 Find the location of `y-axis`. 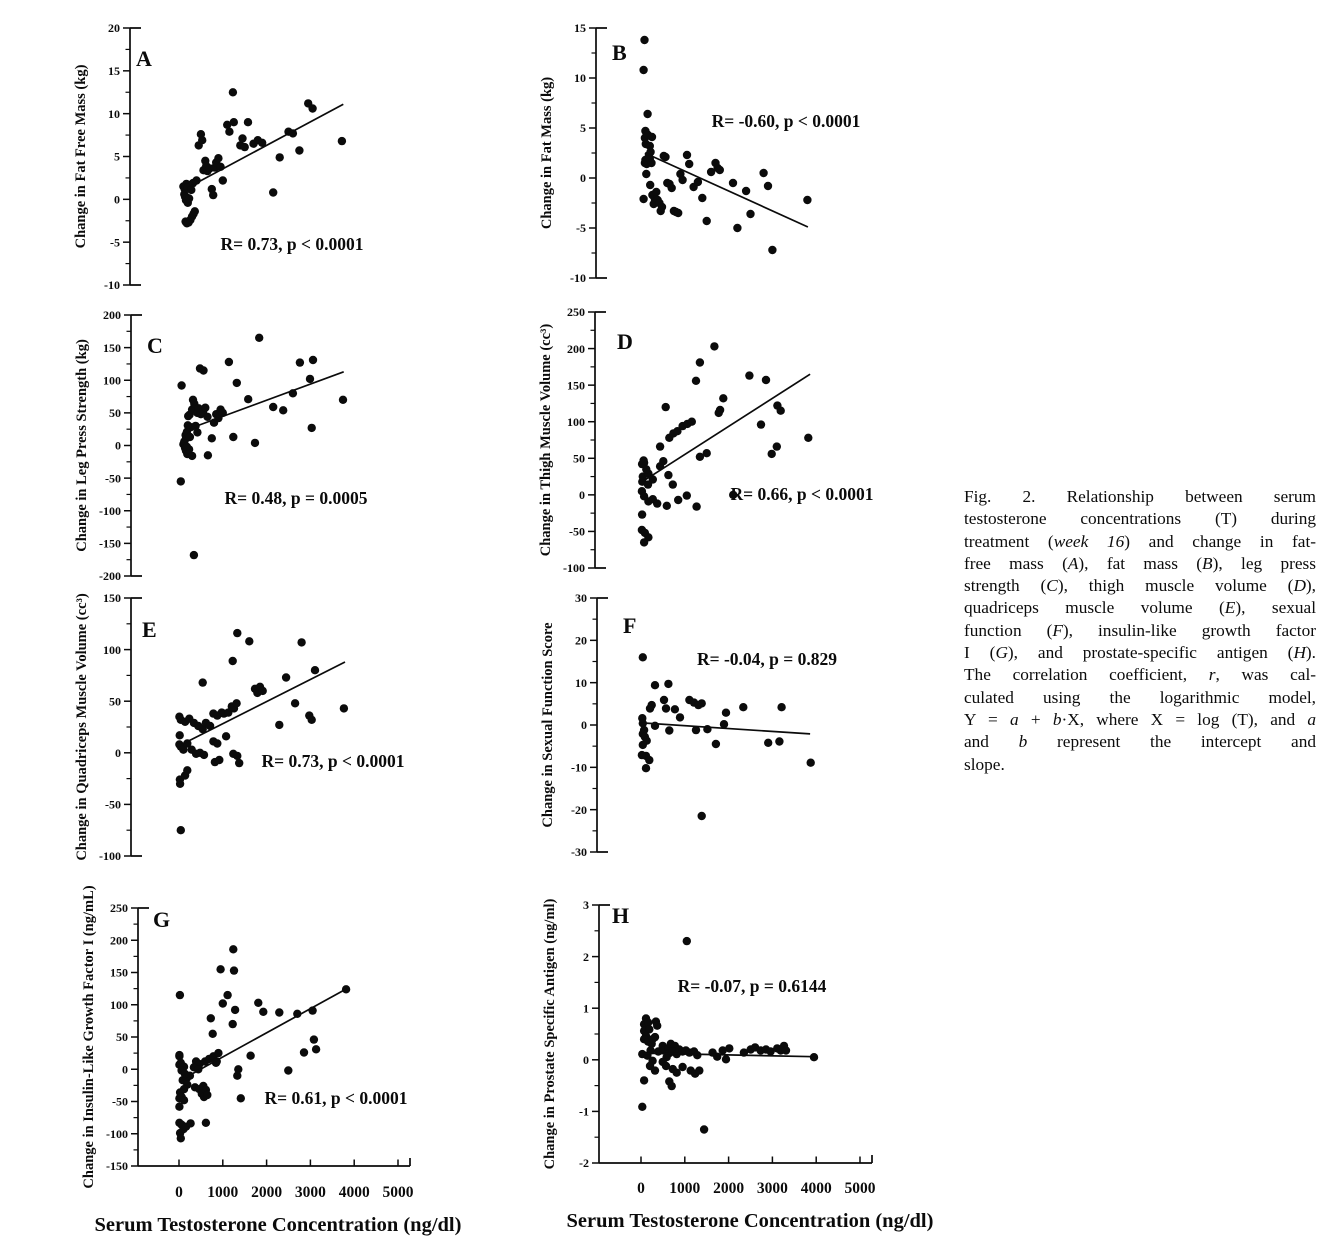

y-axis is located at coordinates (602, 725).